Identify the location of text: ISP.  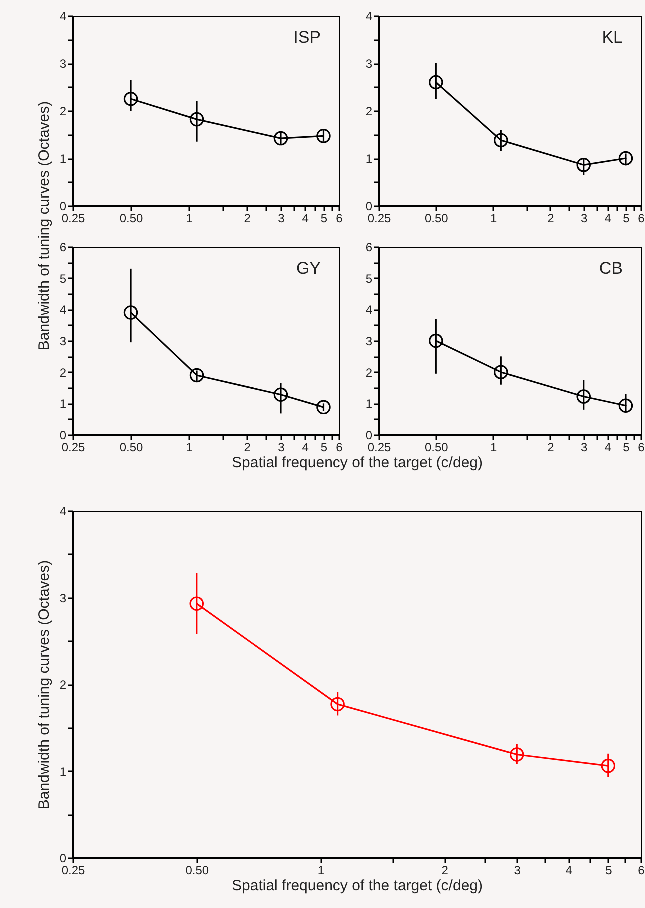
(307, 37).